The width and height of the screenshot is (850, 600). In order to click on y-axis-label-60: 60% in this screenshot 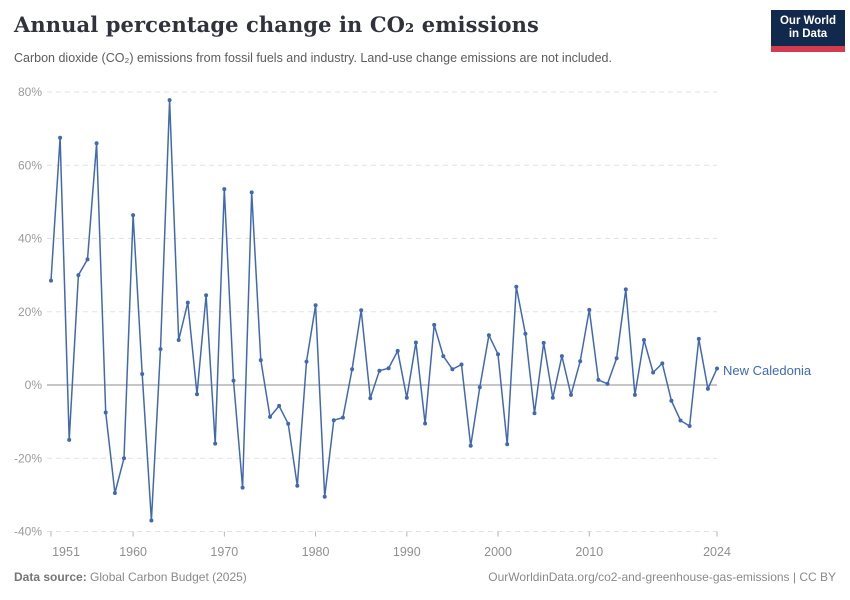, I will do `click(30, 165)`.